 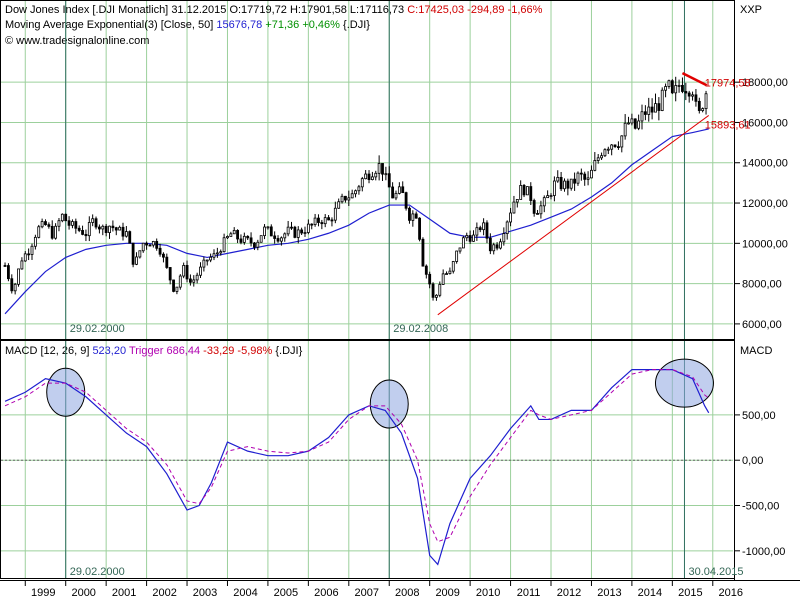 I want to click on x-tick-label: 2008, so click(x=407, y=593).